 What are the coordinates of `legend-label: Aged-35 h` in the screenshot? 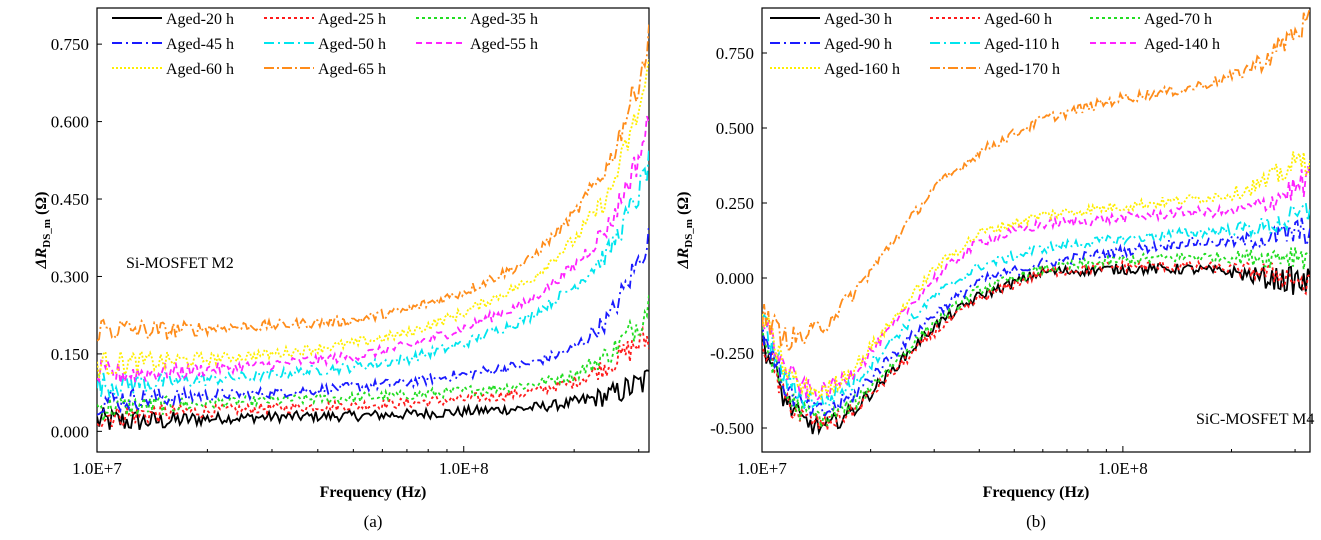 It's located at (504, 19).